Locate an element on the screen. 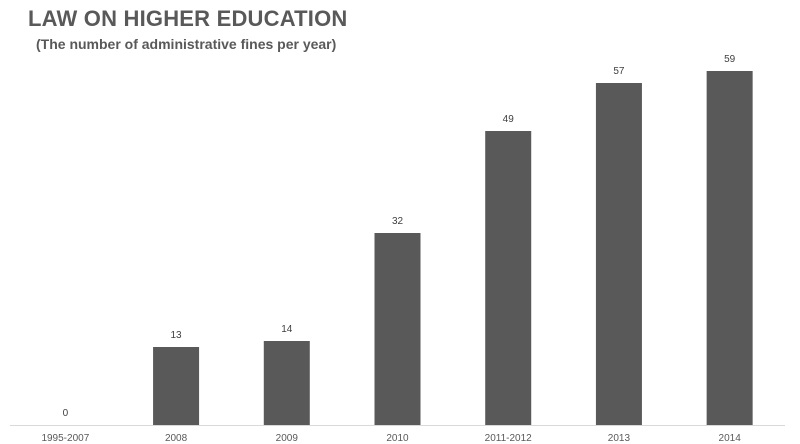  bar-2011-2012 is located at coordinates (508, 278).